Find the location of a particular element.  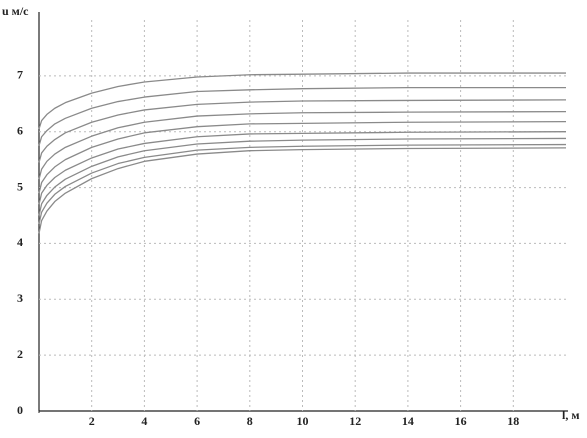

x-tick-label: 2 is located at coordinates (92, 421).